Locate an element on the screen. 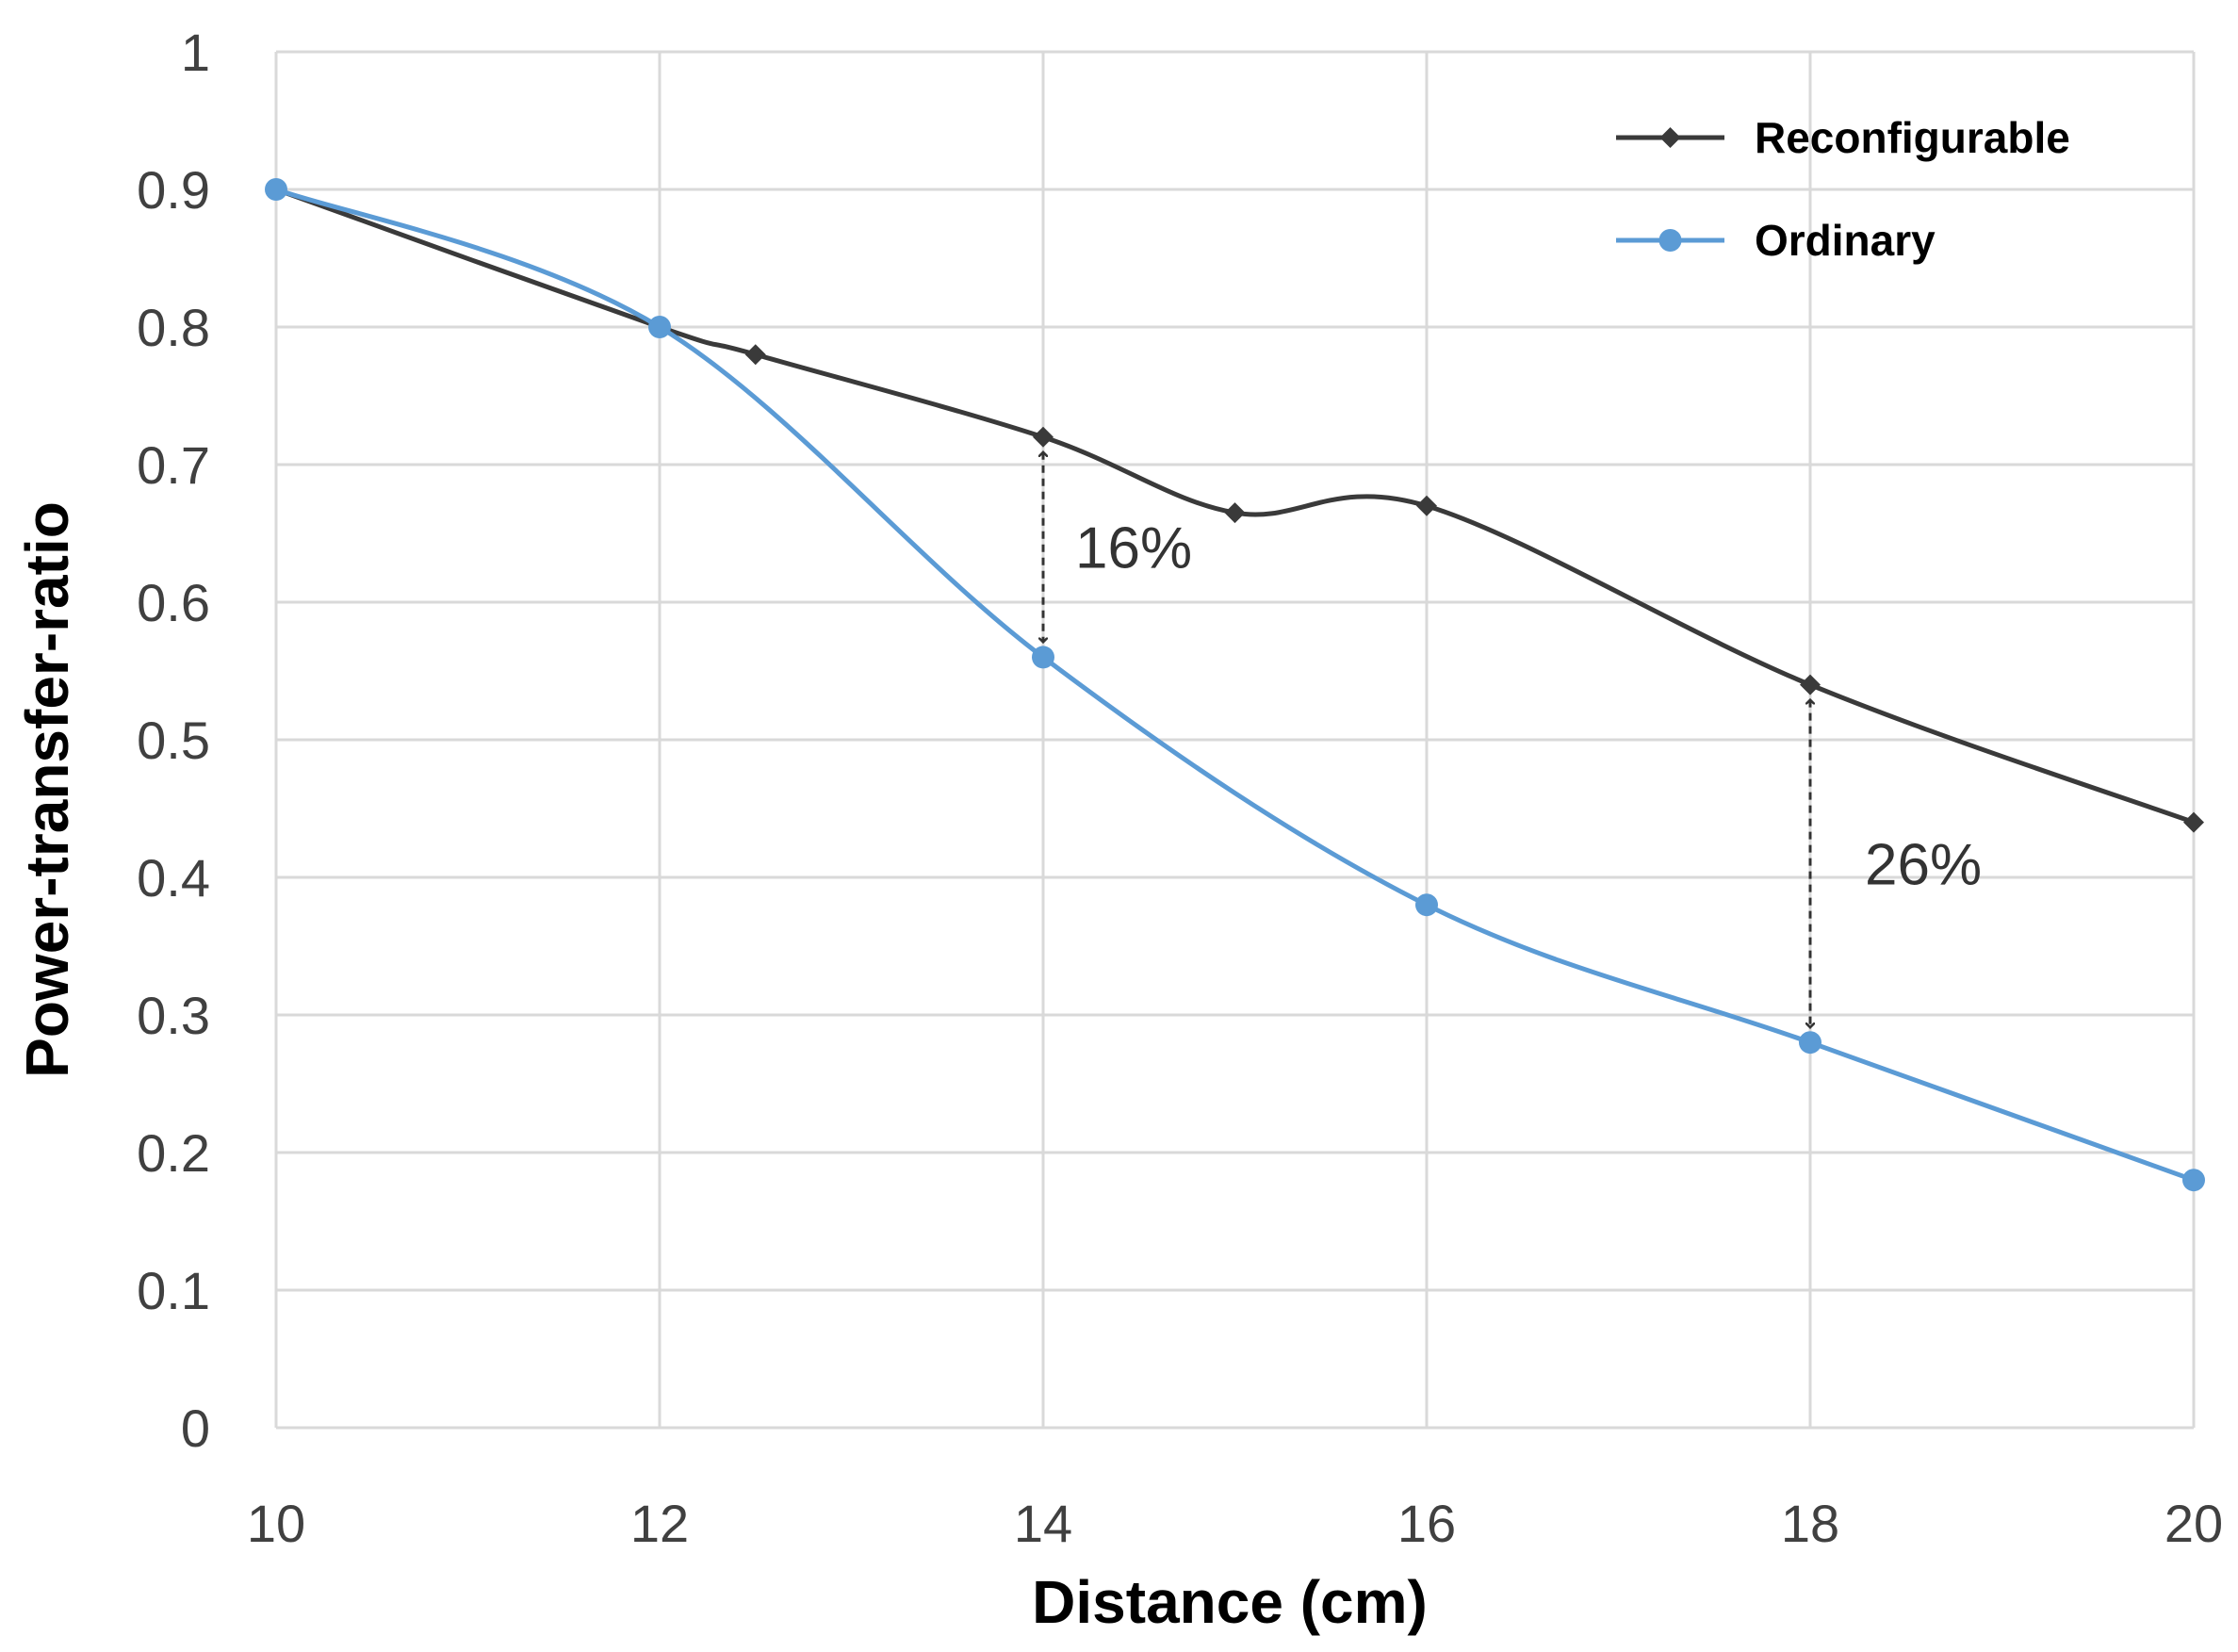 This screenshot has width=2238, height=1652. legend: Reconfigurable Ordinary is located at coordinates (1843, 189).